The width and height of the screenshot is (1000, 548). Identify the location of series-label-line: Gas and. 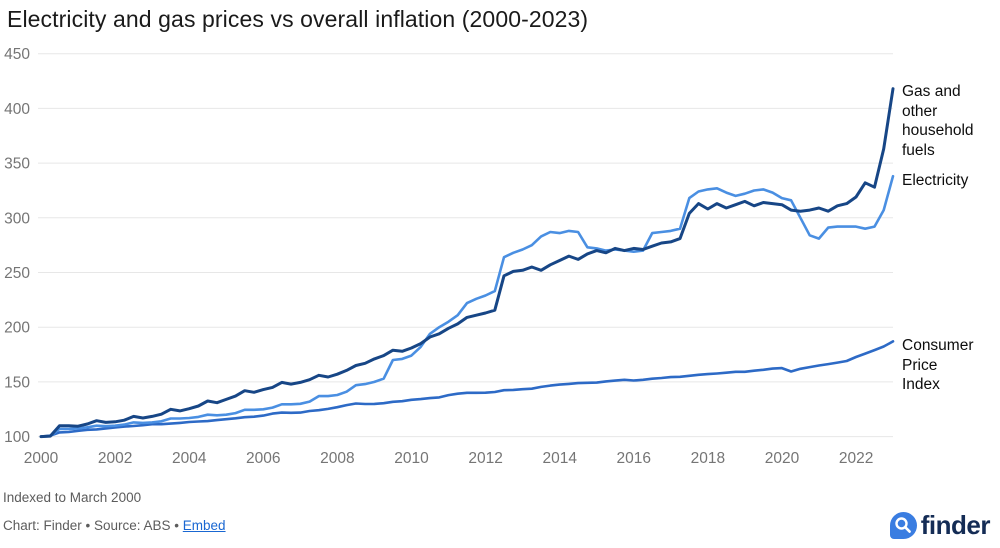
(931, 91).